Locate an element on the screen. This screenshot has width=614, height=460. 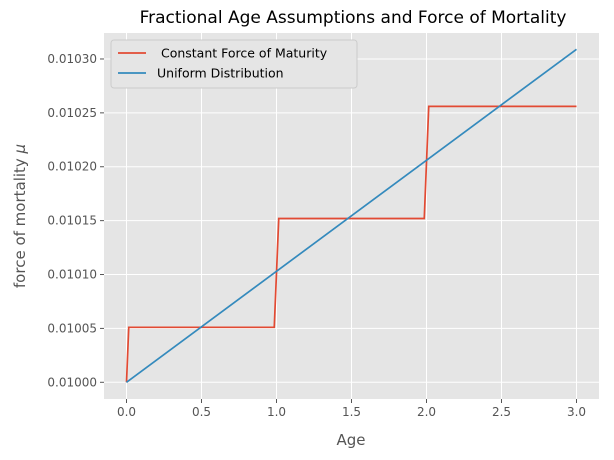
y-tick-label: 0.01015 is located at coordinates (72, 221).